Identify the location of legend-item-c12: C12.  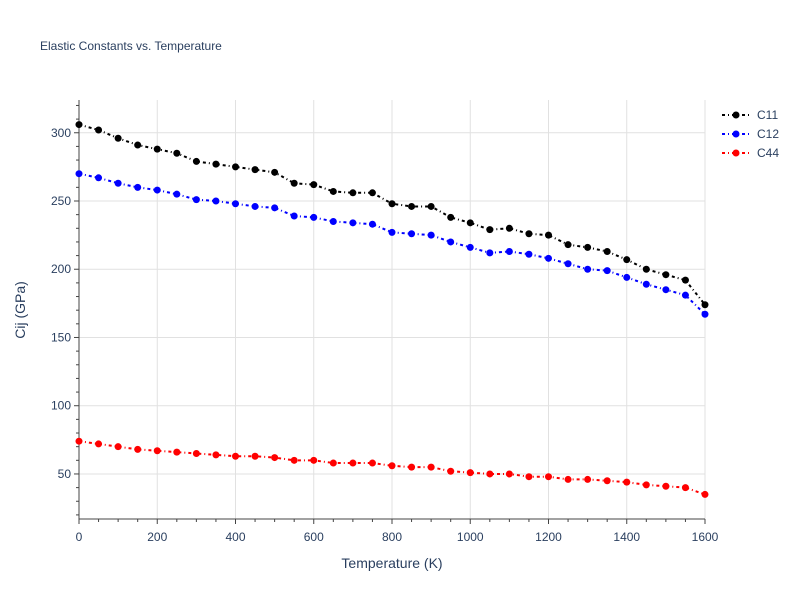
(750, 134).